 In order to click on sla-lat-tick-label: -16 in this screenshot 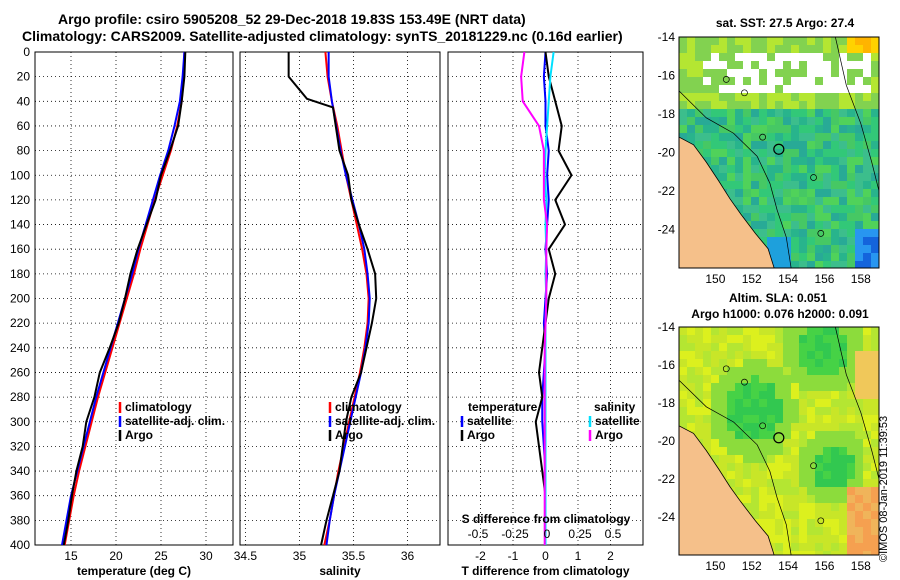, I will do `click(667, 365)`.